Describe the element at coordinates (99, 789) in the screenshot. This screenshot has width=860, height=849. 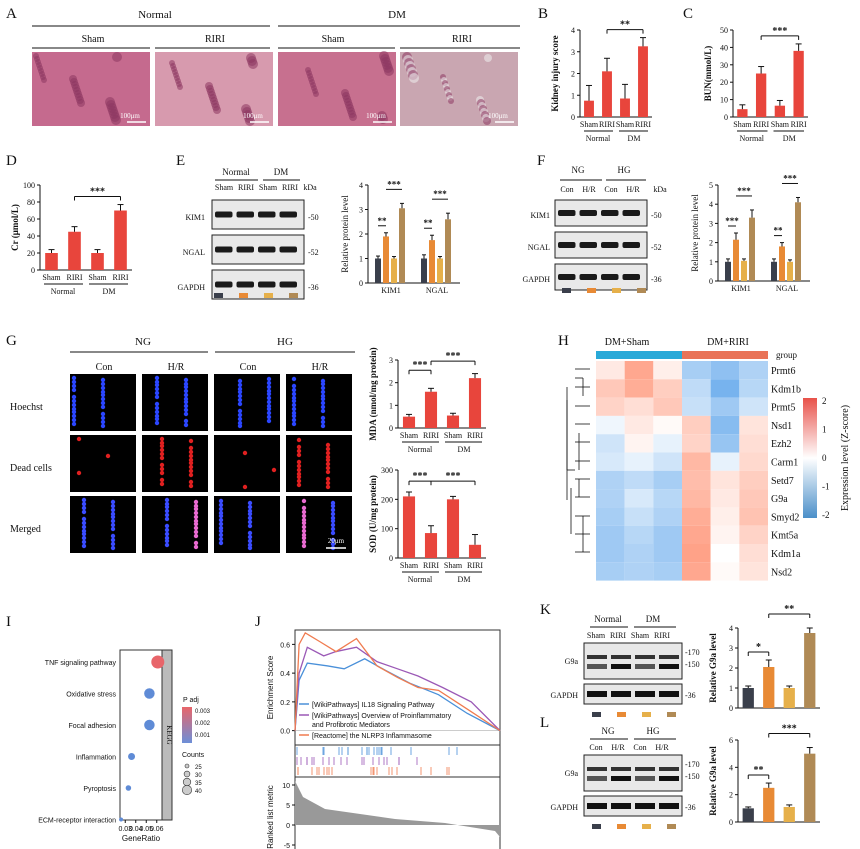
I see `term-label: Pyroptosis` at that location.